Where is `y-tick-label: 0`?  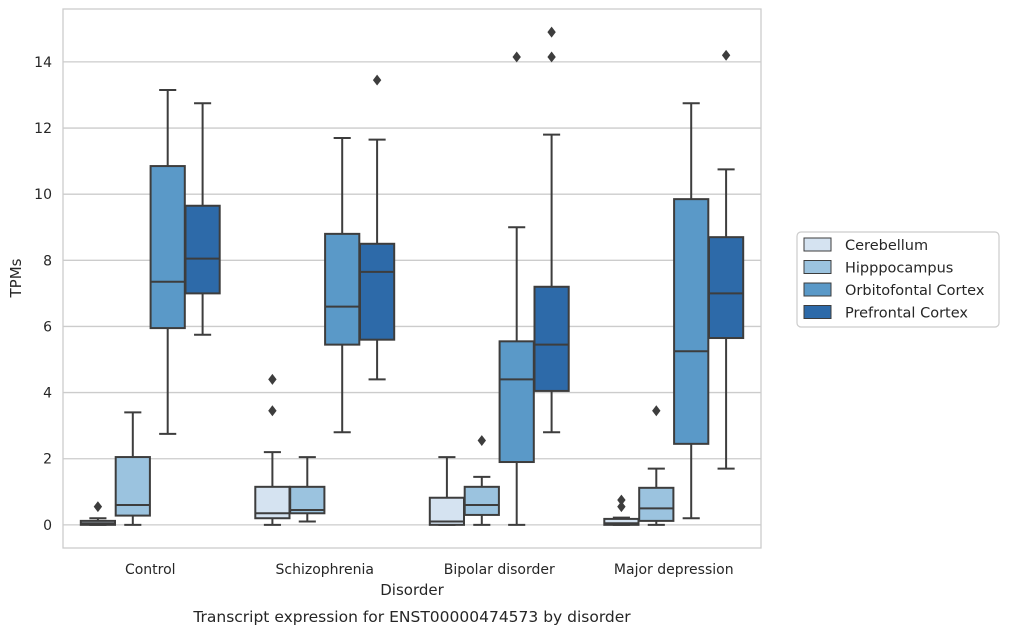 y-tick-label: 0 is located at coordinates (47, 526).